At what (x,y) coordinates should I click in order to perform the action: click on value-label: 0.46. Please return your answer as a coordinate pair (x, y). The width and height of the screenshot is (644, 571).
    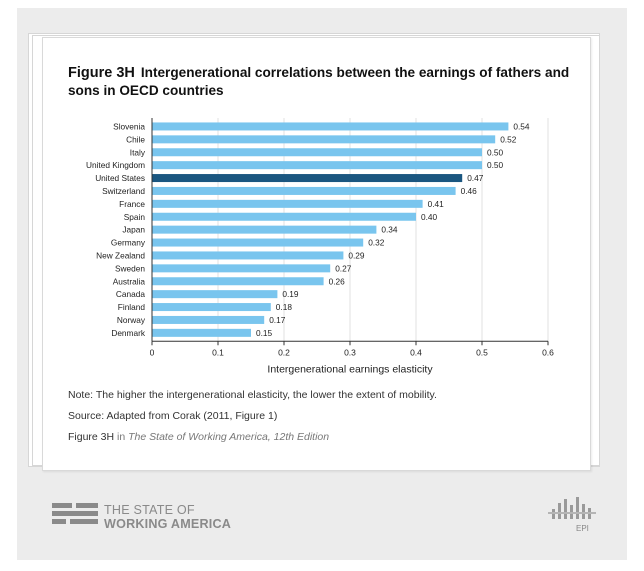
    Looking at the image, I should click on (469, 191).